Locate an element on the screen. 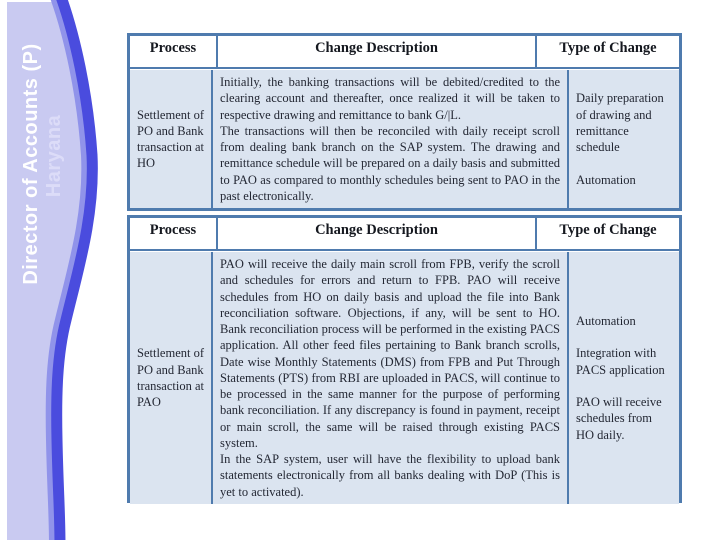  sidebar-ribbon-graphic is located at coordinates (52, 270).